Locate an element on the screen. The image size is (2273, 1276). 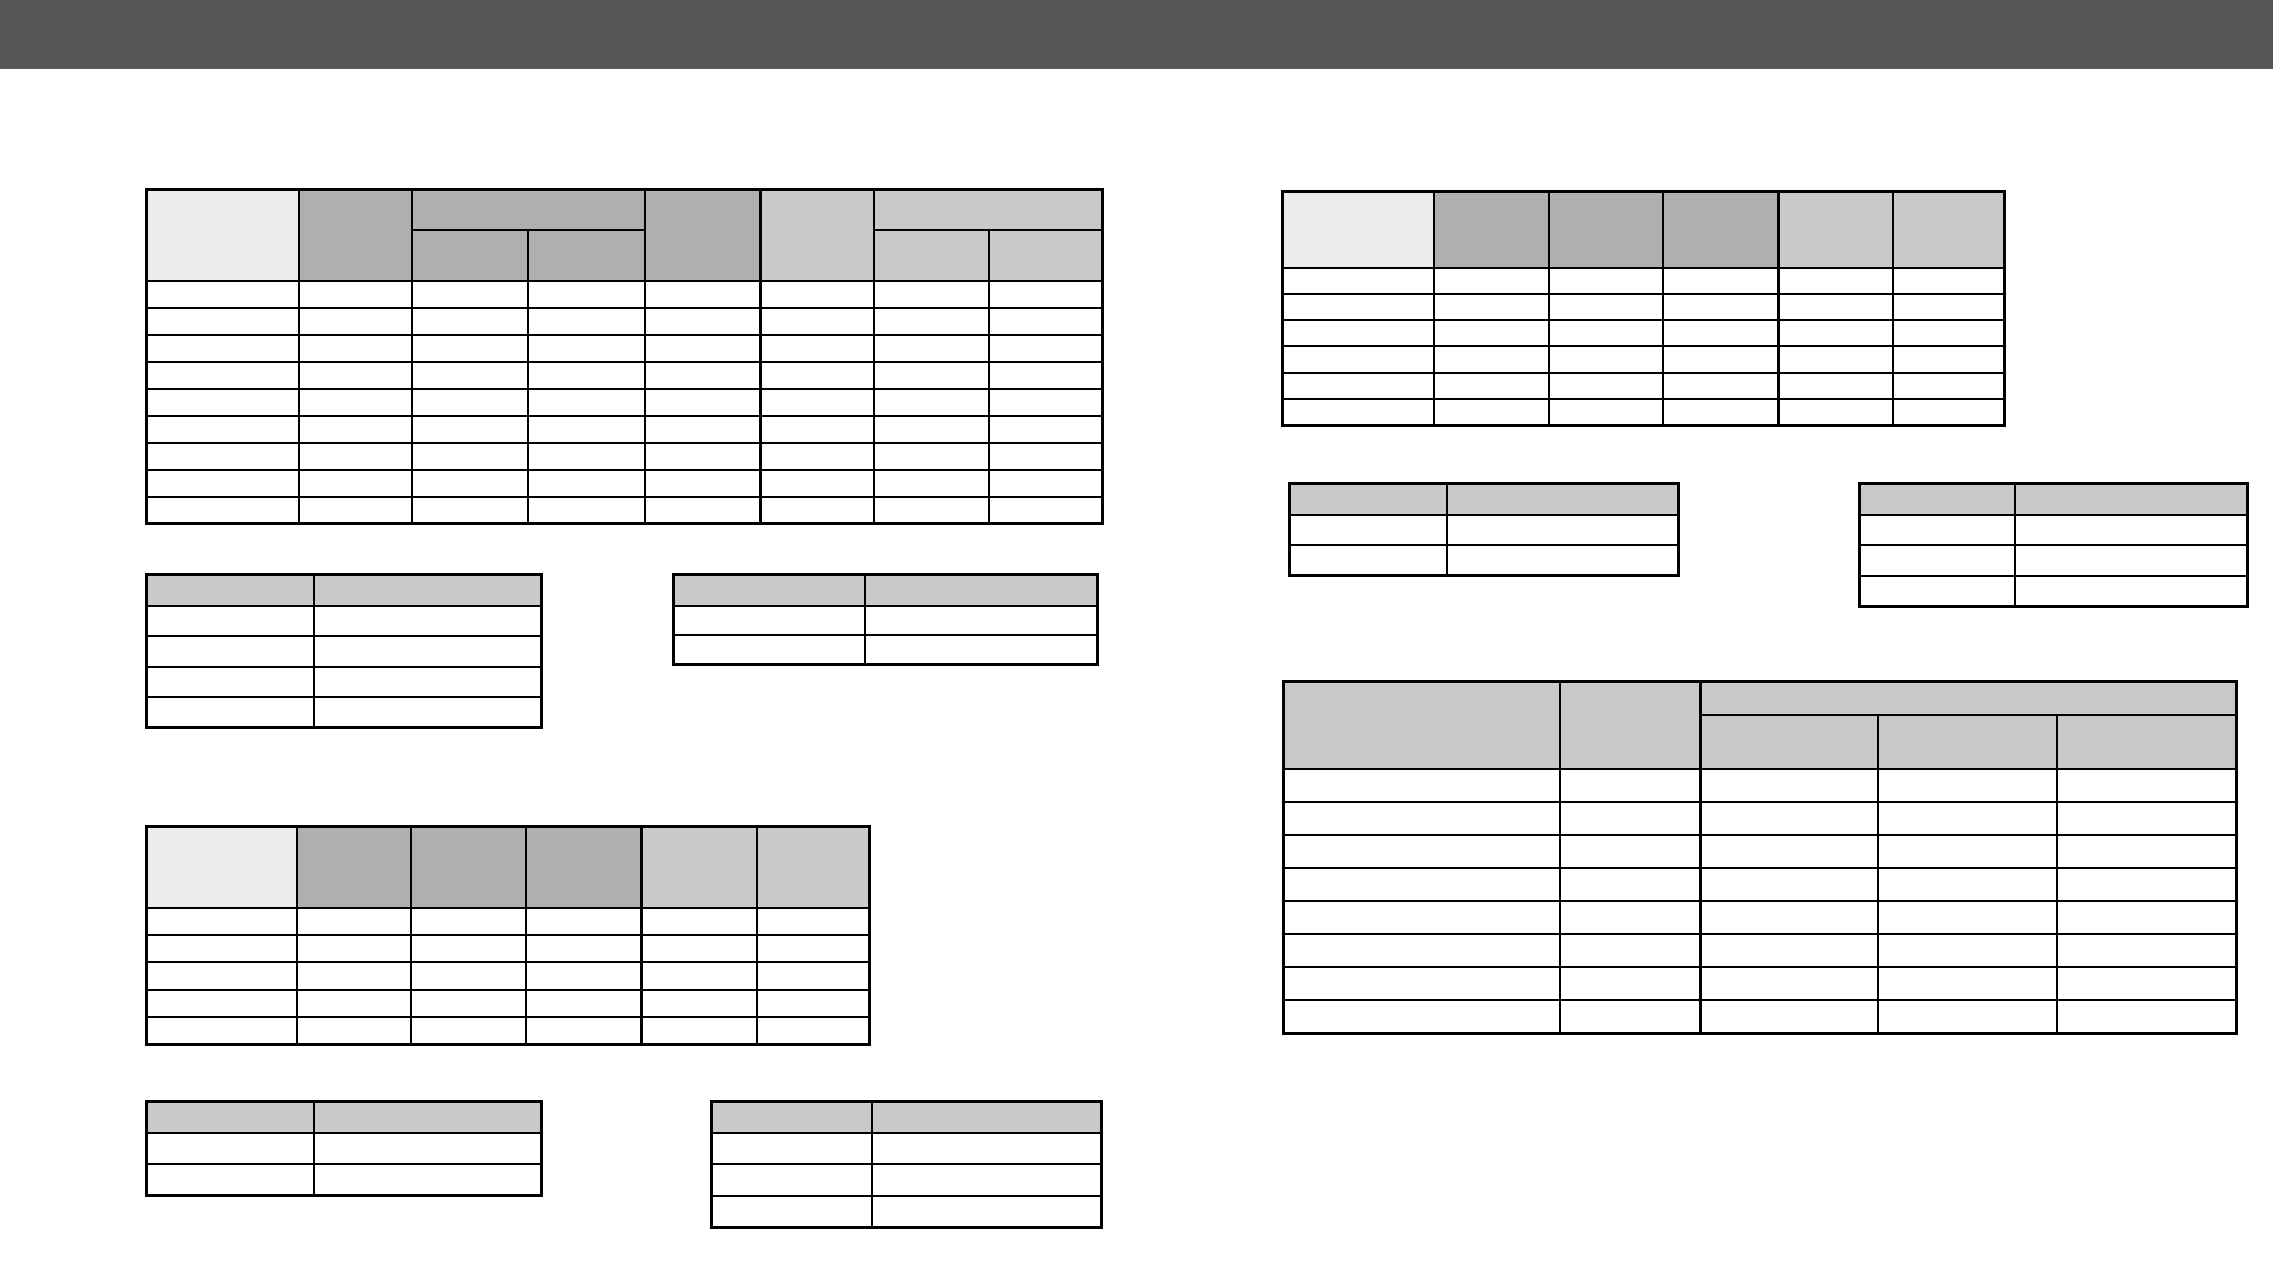
top-bar is located at coordinates (1136, 34).